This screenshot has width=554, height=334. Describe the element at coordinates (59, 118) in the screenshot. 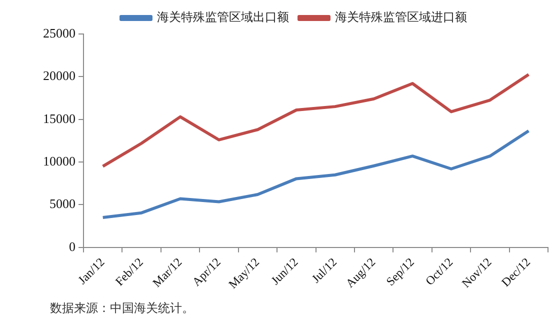

I see `y-tick-label: 15000` at that location.